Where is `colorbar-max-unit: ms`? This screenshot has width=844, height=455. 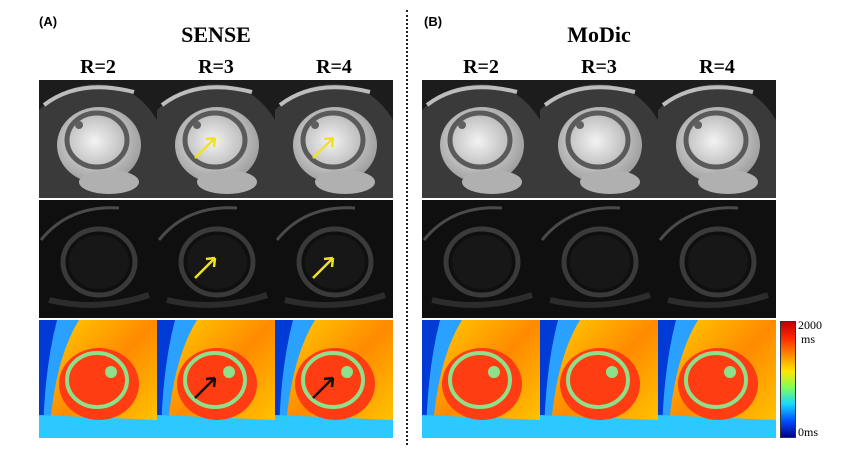
colorbar-max-unit: ms is located at coordinates (808, 339).